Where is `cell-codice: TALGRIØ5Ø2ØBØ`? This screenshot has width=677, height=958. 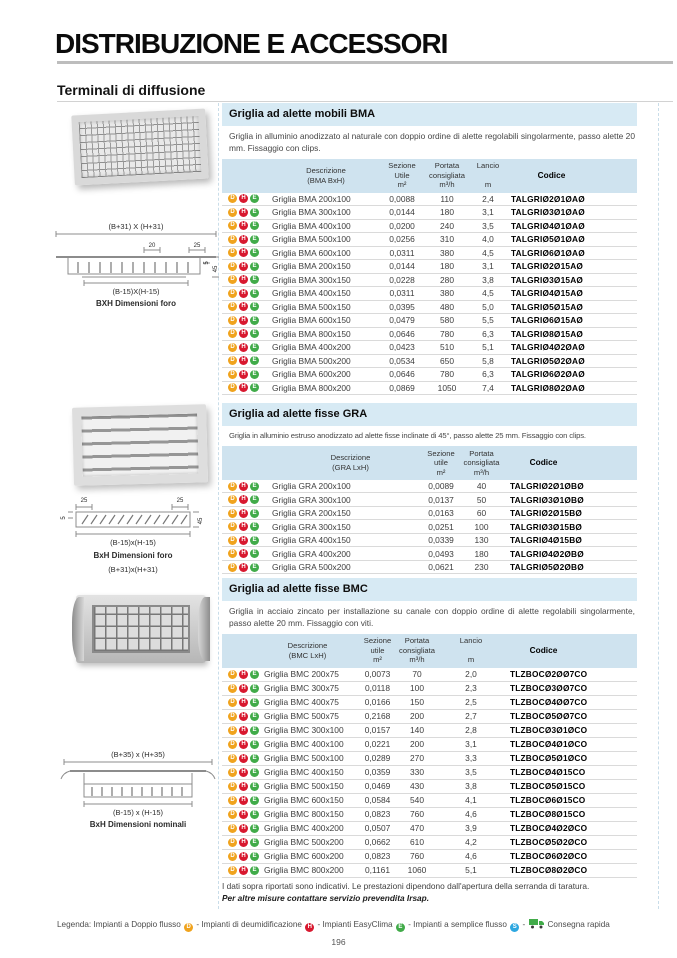
cell-codice: TALGRIØ5Ø2ØBØ is located at coordinates (547, 567).